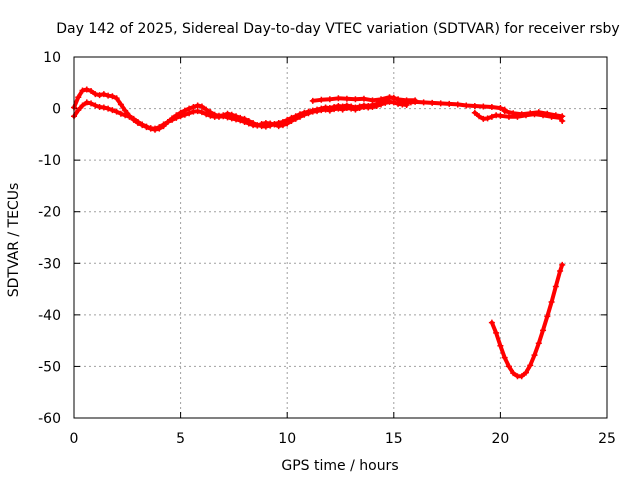  What do you see at coordinates (394, 439) in the screenshot?
I see `x-tick-label: 15` at bounding box center [394, 439].